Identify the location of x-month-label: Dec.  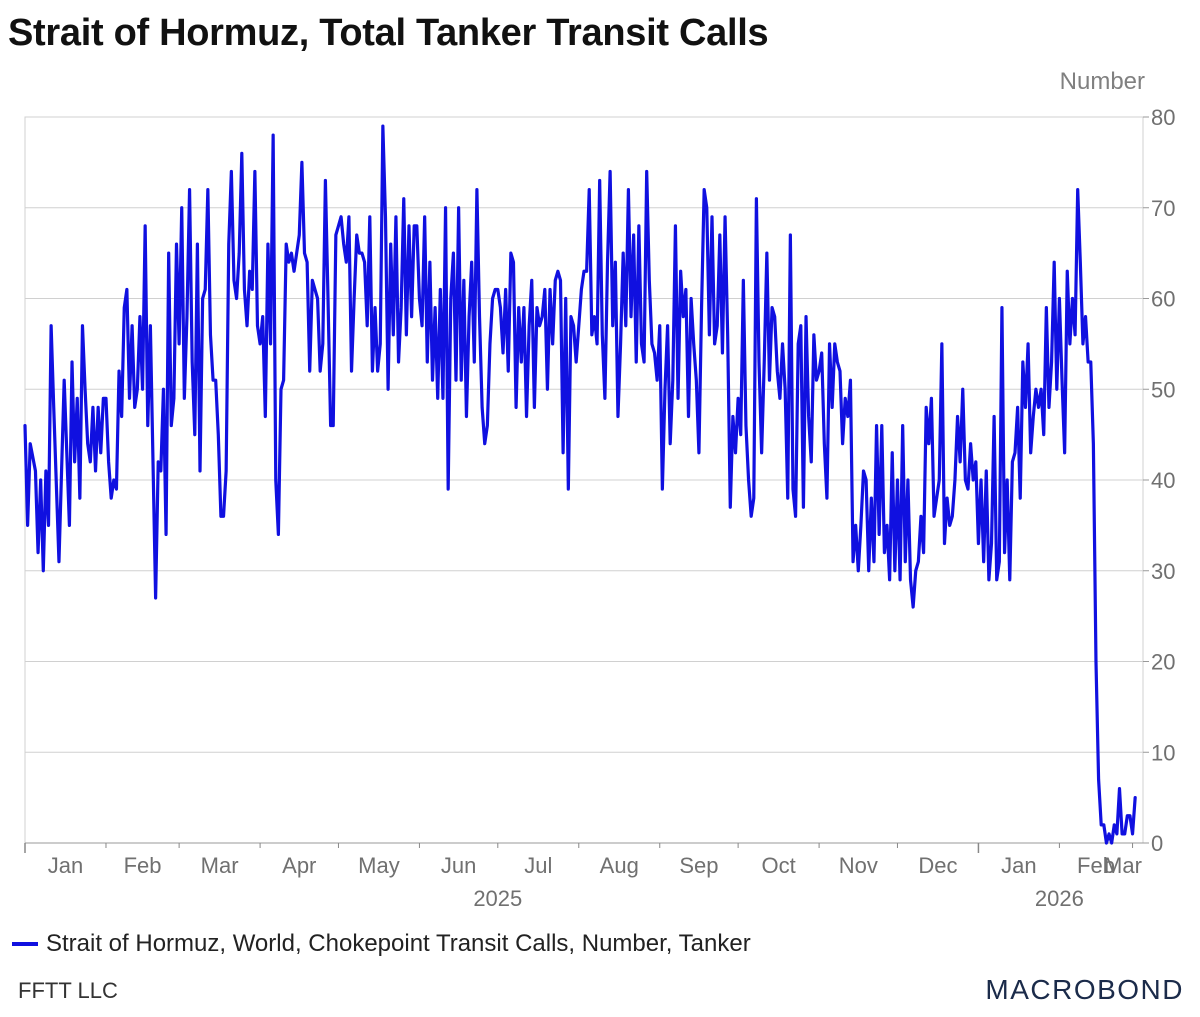
(937, 865).